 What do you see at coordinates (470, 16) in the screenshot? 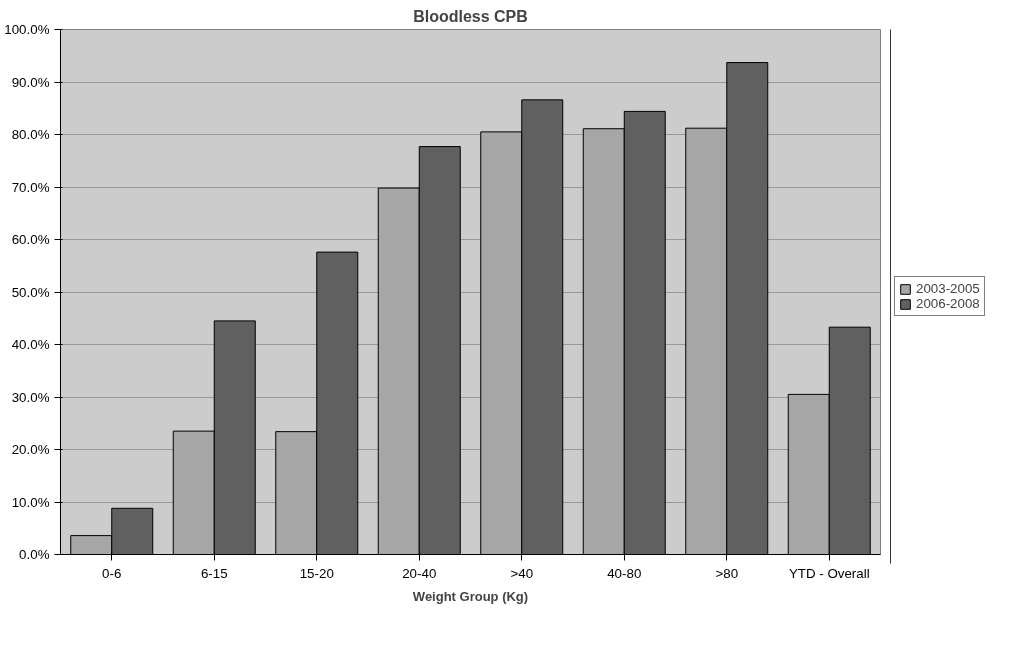
I see `chart-title: Bloodless CPB` at bounding box center [470, 16].